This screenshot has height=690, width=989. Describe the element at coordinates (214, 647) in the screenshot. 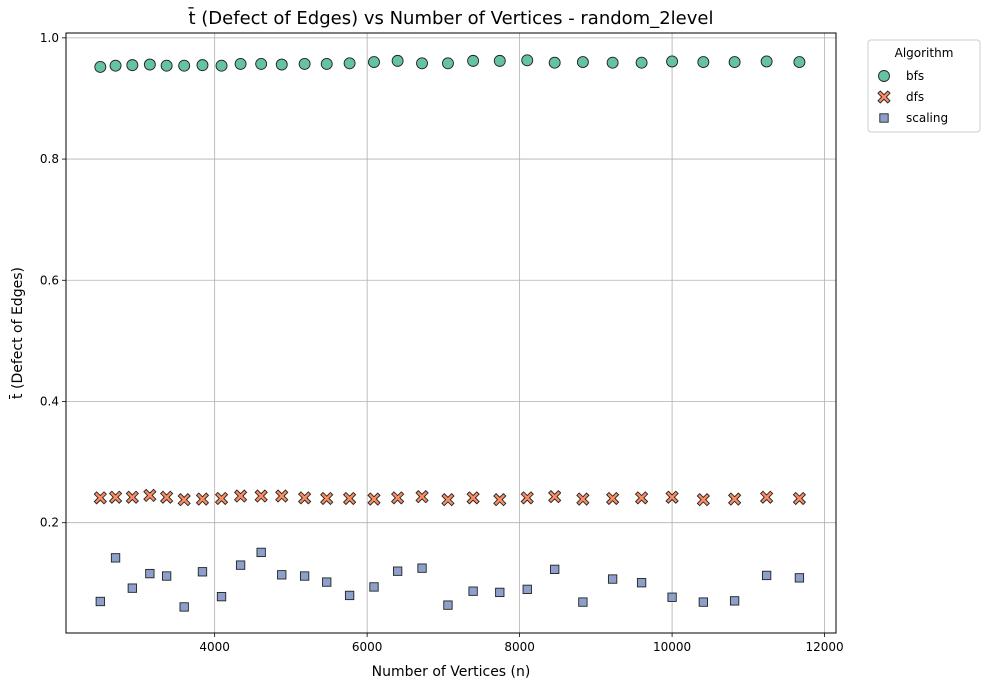

I see `x-tick-label: 4000` at that location.